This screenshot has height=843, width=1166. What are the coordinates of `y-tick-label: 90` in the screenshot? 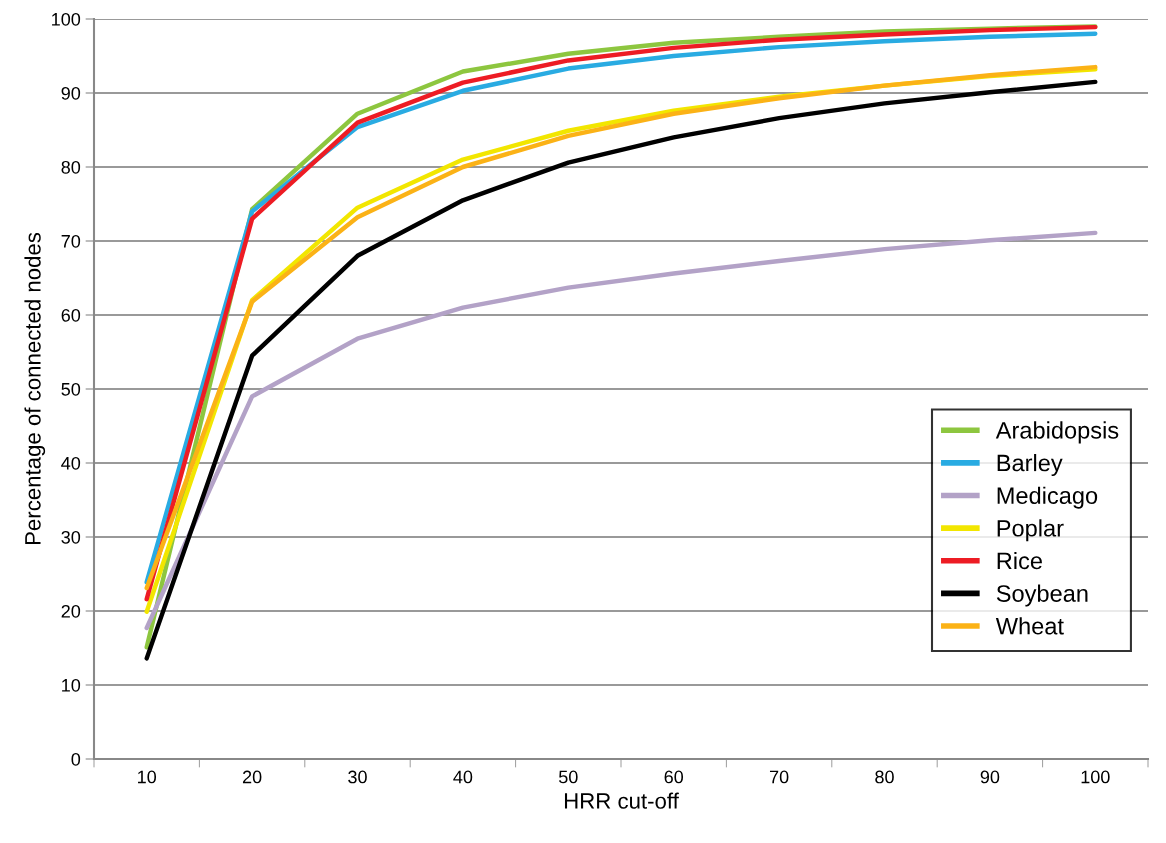 It's located at (71, 93).